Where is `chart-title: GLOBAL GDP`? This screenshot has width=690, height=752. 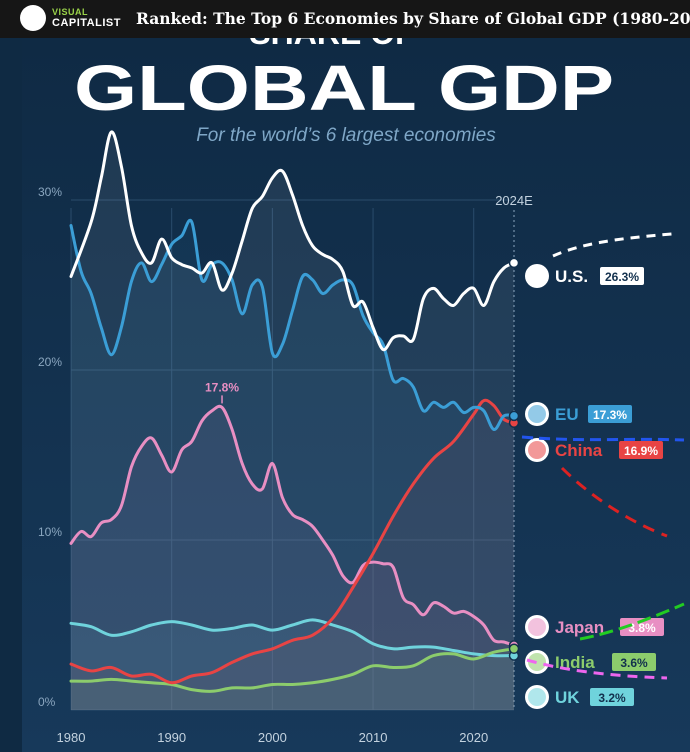 chart-title: GLOBAL GDP is located at coordinates (344, 88).